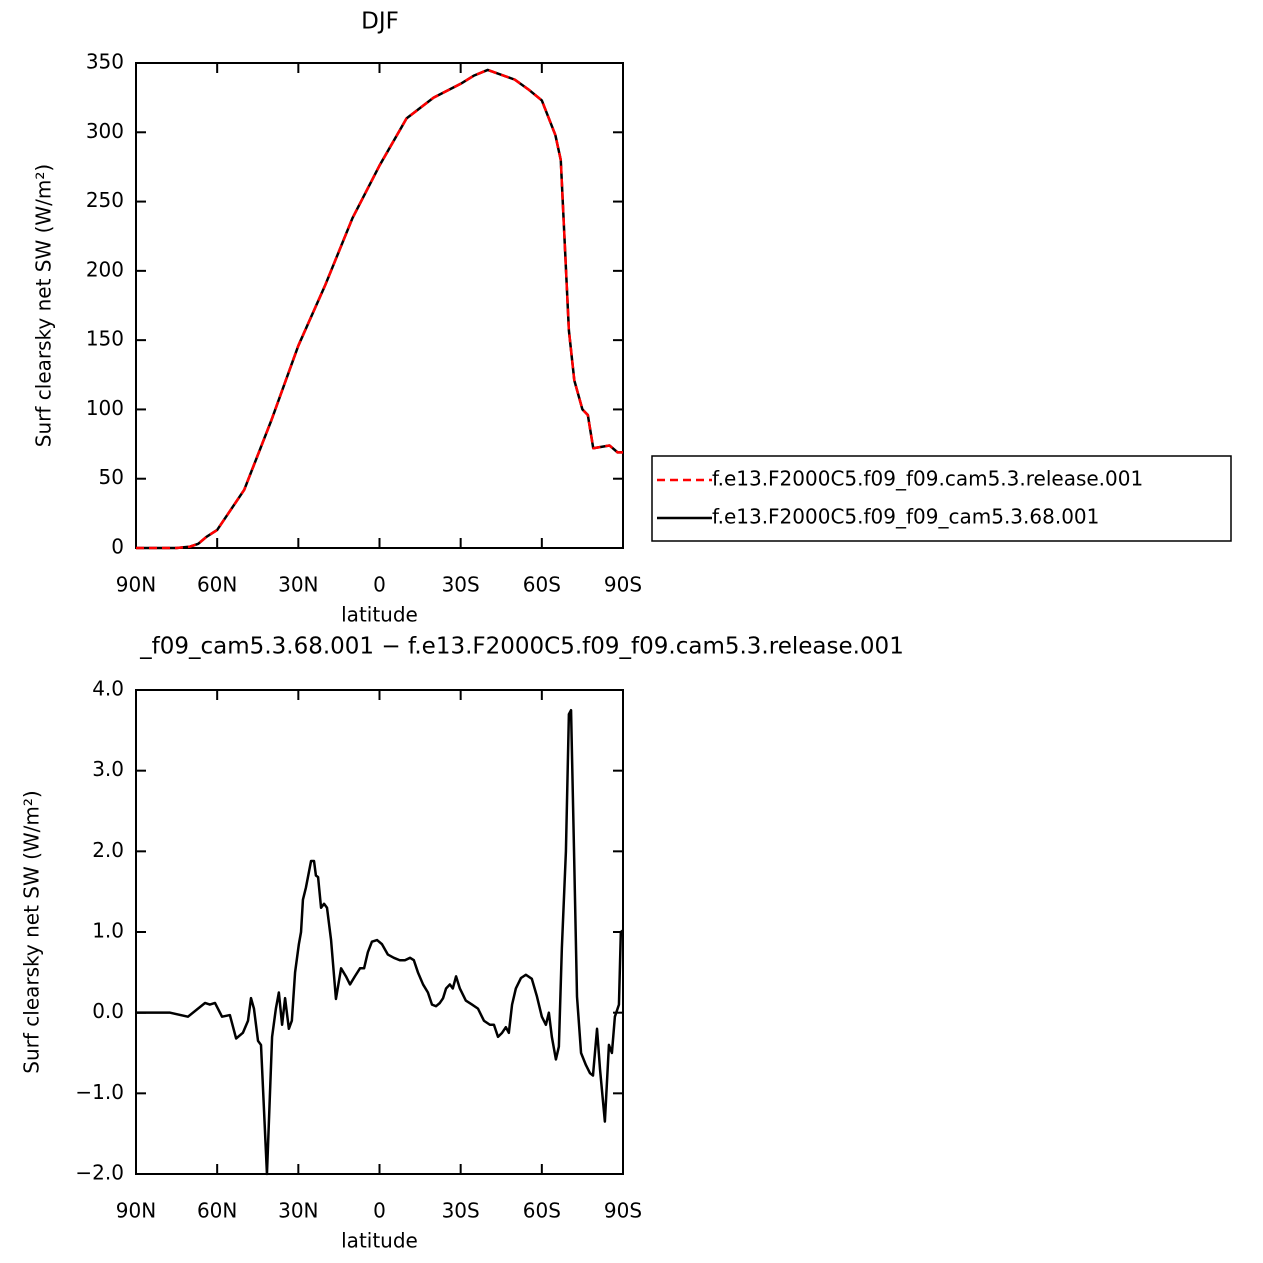 The image size is (1263, 1263). What do you see at coordinates (927, 479) in the screenshot?
I see `legend-label: f.e13.F2000C5.f09_f09.cam5.3.release.001` at bounding box center [927, 479].